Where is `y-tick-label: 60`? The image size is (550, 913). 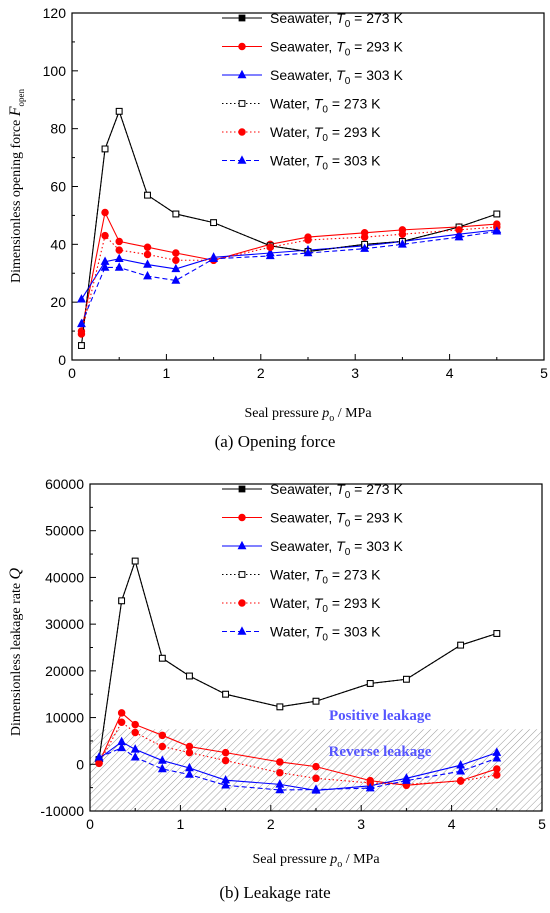
y-tick-label: 60 is located at coordinates (58, 187).